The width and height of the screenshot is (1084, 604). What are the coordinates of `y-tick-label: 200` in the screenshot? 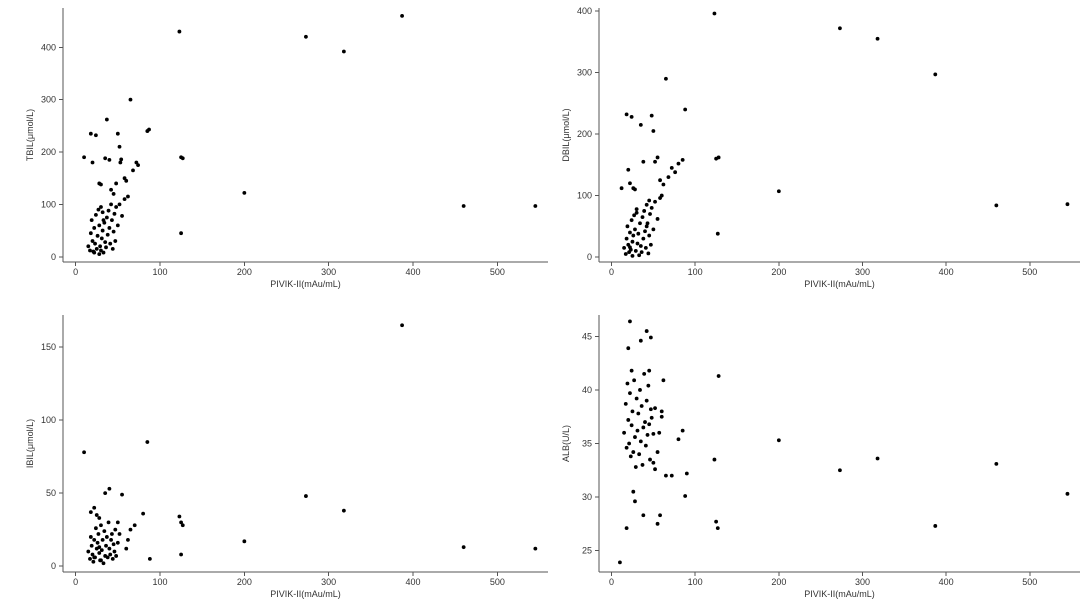 It's located at (48, 152).